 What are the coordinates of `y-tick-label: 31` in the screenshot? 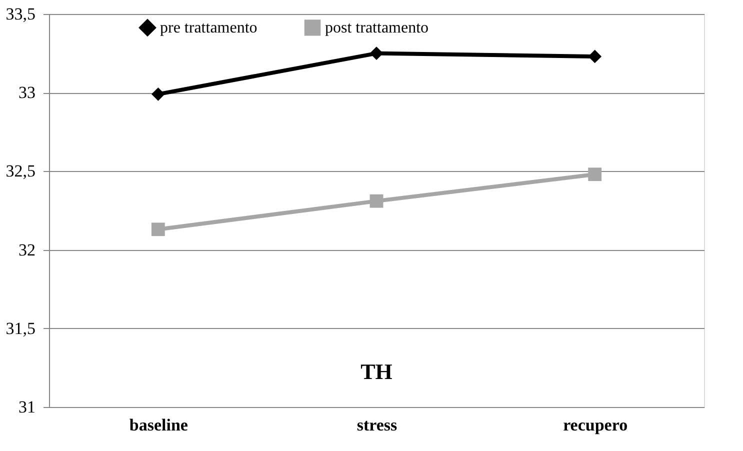 It's located at (27, 407).